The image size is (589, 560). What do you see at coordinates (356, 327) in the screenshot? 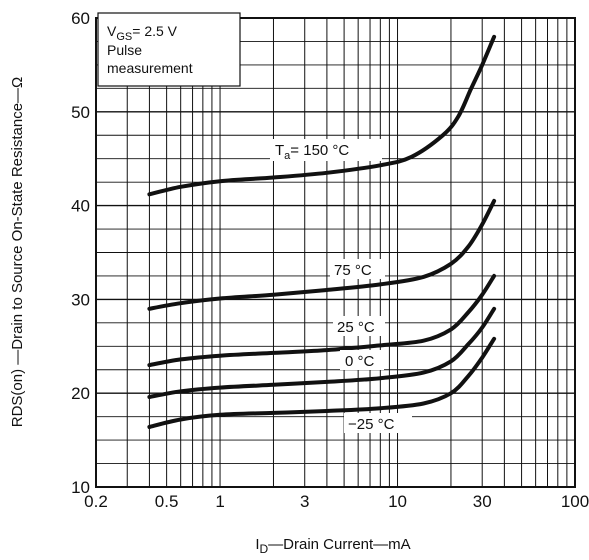
I see `curve-label-25: 25 °C` at bounding box center [356, 327].